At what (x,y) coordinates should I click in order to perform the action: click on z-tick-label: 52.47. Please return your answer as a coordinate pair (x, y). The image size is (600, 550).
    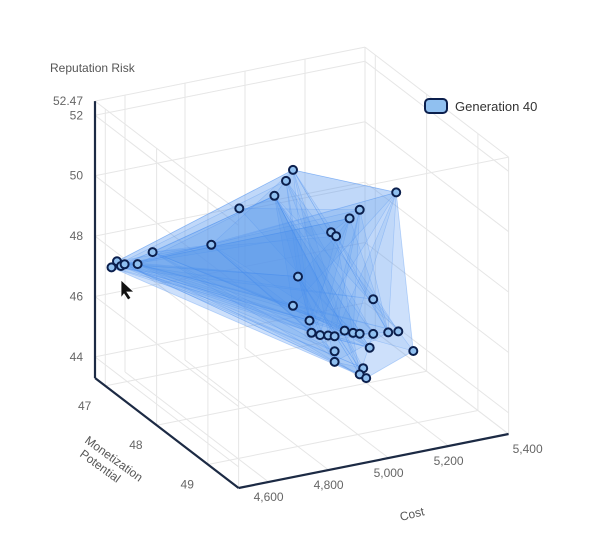
    Looking at the image, I should click on (68, 101).